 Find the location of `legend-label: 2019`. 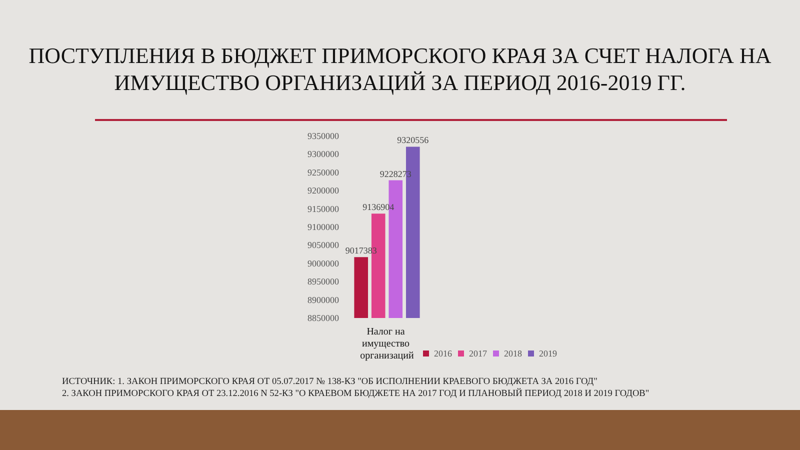

legend-label: 2019 is located at coordinates (548, 353).